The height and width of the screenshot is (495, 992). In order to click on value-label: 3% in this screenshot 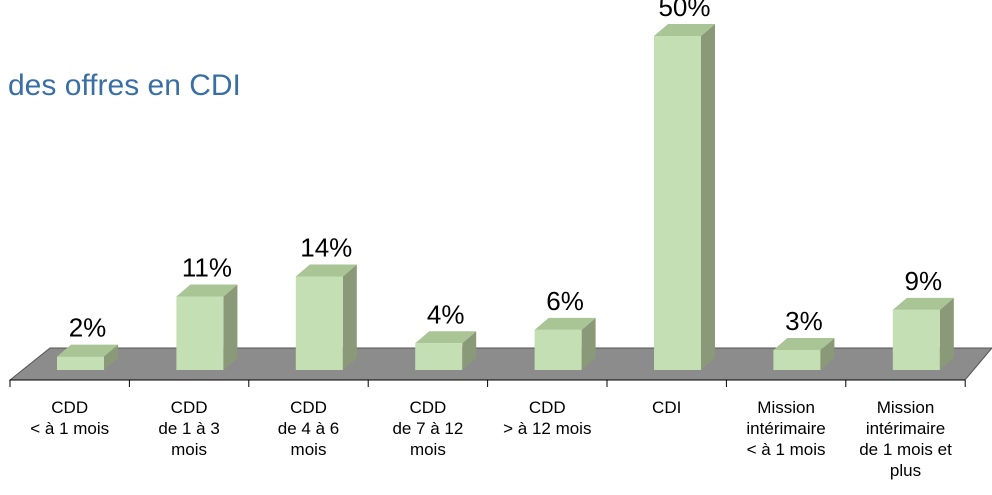, I will do `click(804, 321)`.